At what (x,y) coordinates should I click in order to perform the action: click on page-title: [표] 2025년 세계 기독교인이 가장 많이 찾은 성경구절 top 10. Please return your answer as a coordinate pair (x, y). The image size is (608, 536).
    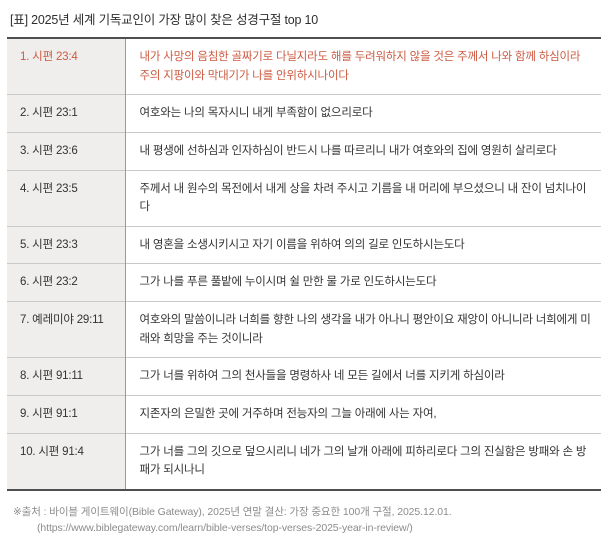
    Looking at the image, I should click on (164, 20).